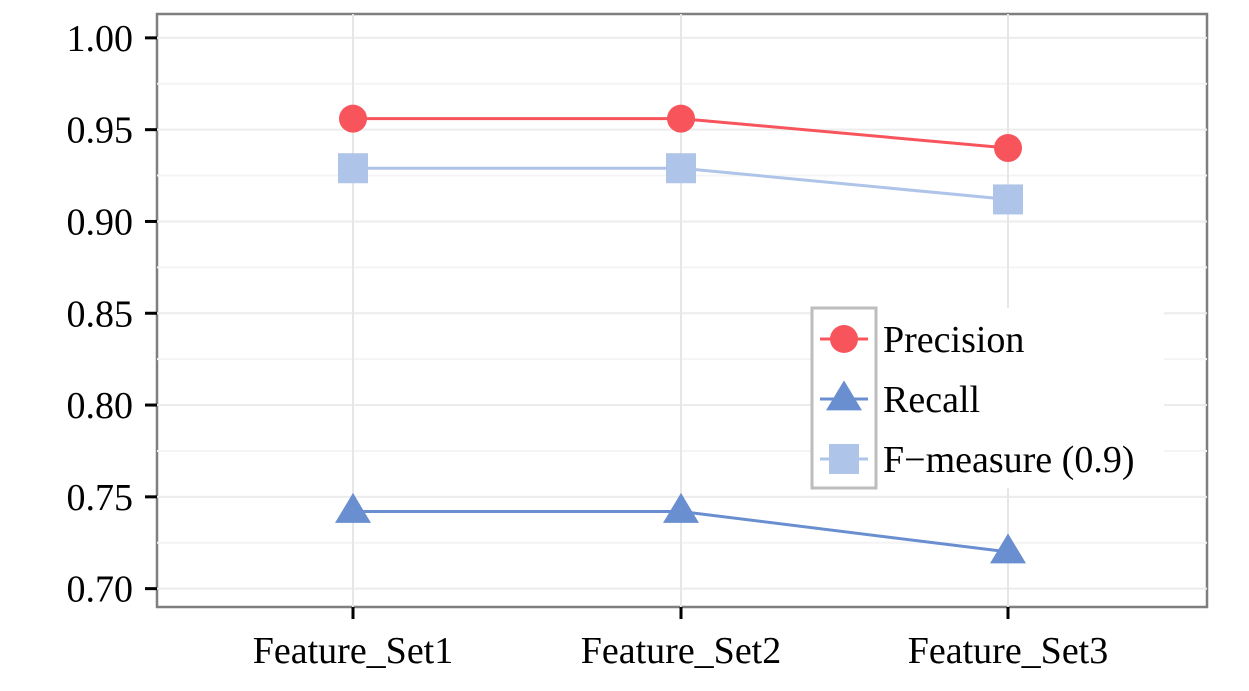  Describe the element at coordinates (100, 39) in the screenshot. I see `y-tick-label: 1.00` at that location.